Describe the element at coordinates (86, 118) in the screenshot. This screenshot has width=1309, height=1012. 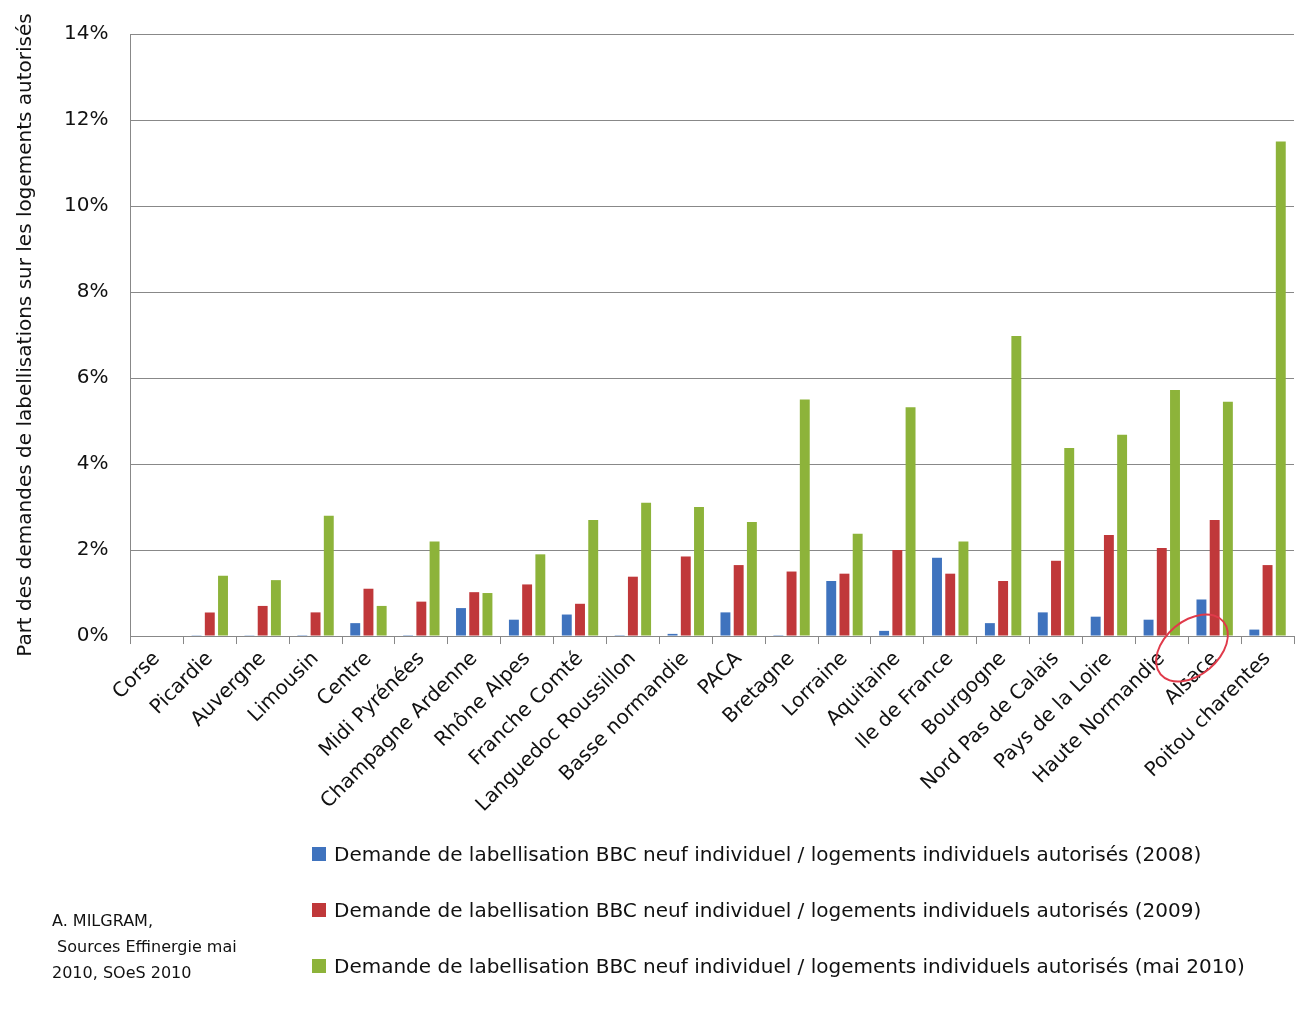
I see `y-tick-label: 12%` at that location.